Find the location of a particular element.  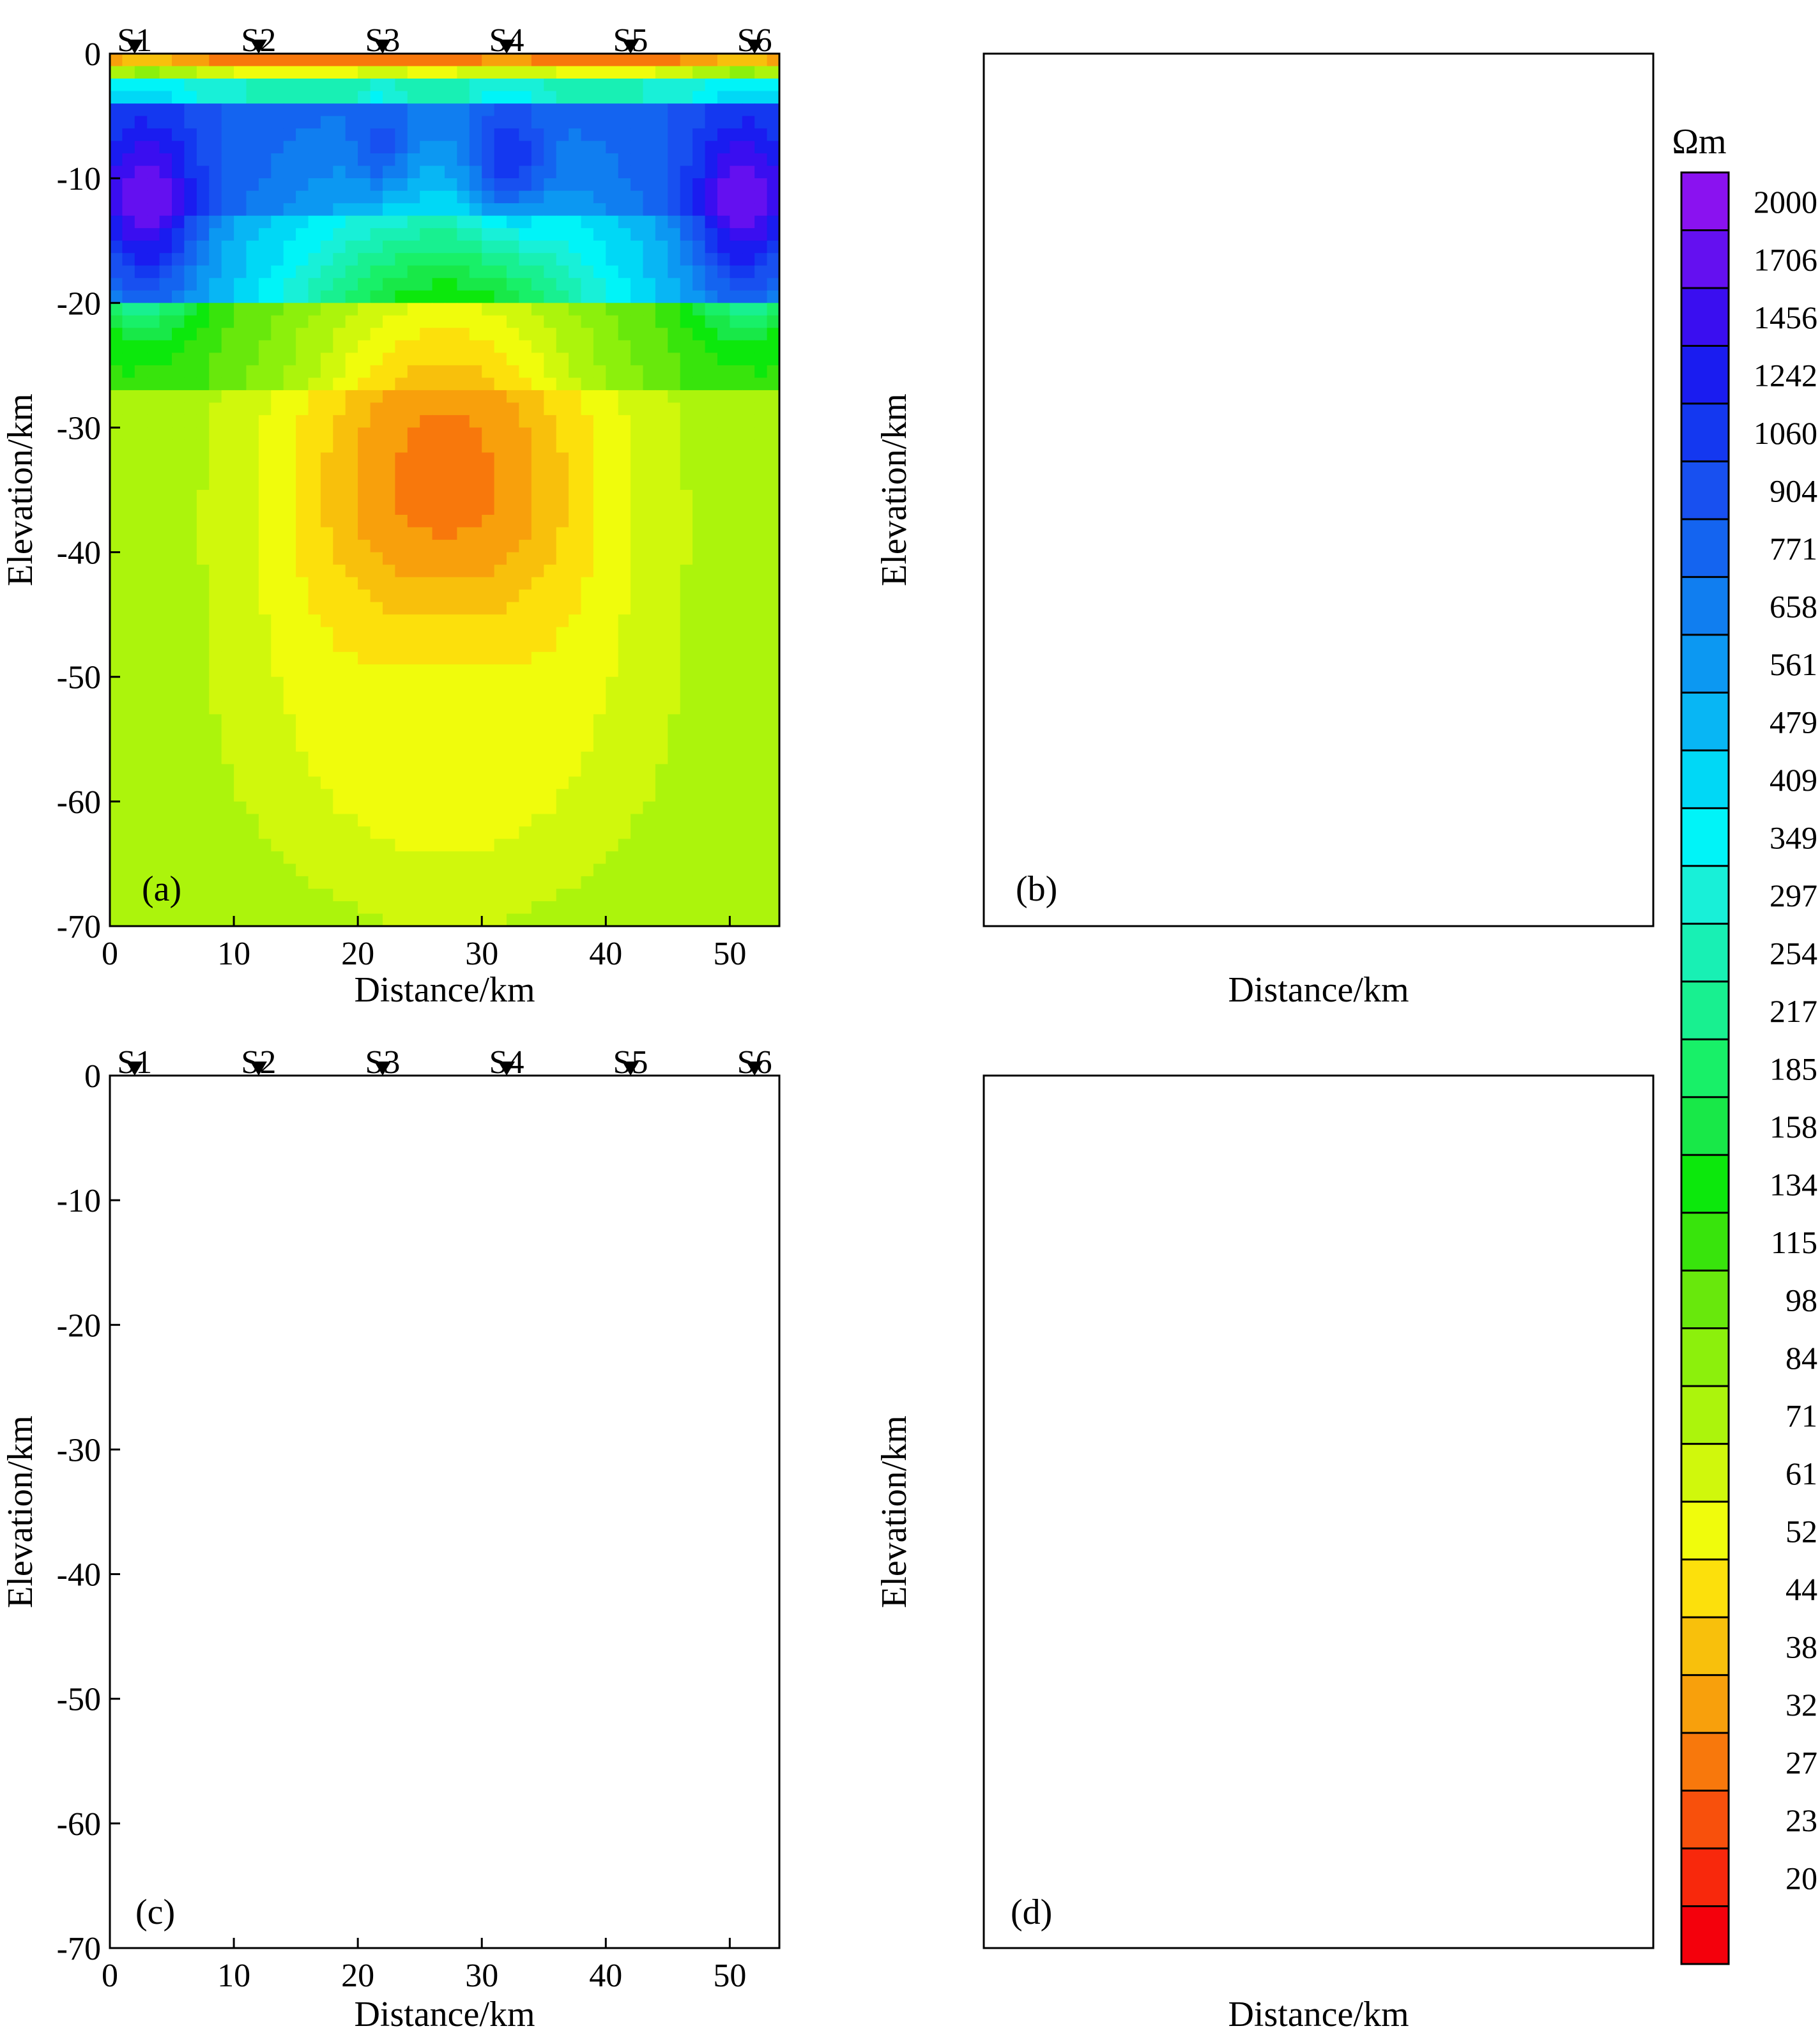

station-marker is located at coordinates (258, 47).